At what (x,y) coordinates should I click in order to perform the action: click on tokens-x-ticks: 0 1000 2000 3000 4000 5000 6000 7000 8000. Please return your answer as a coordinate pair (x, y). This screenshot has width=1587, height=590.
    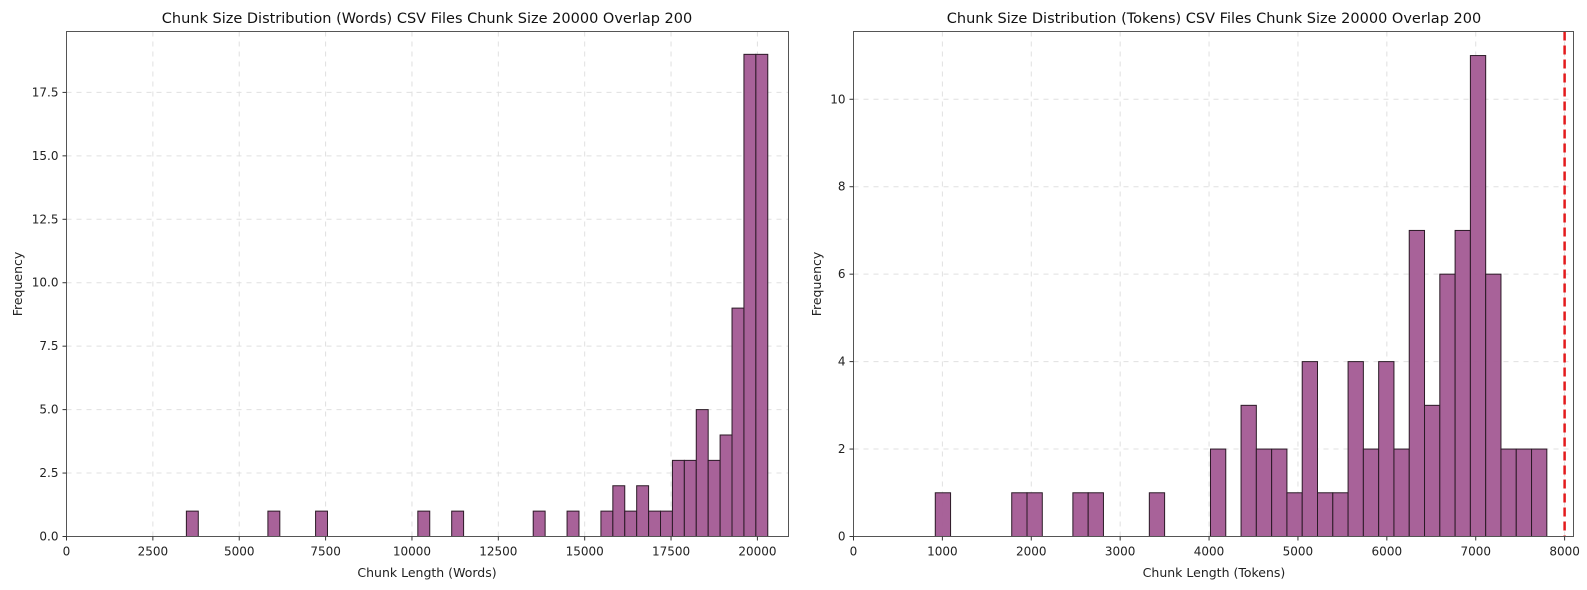
    Looking at the image, I should click on (1215, 547).